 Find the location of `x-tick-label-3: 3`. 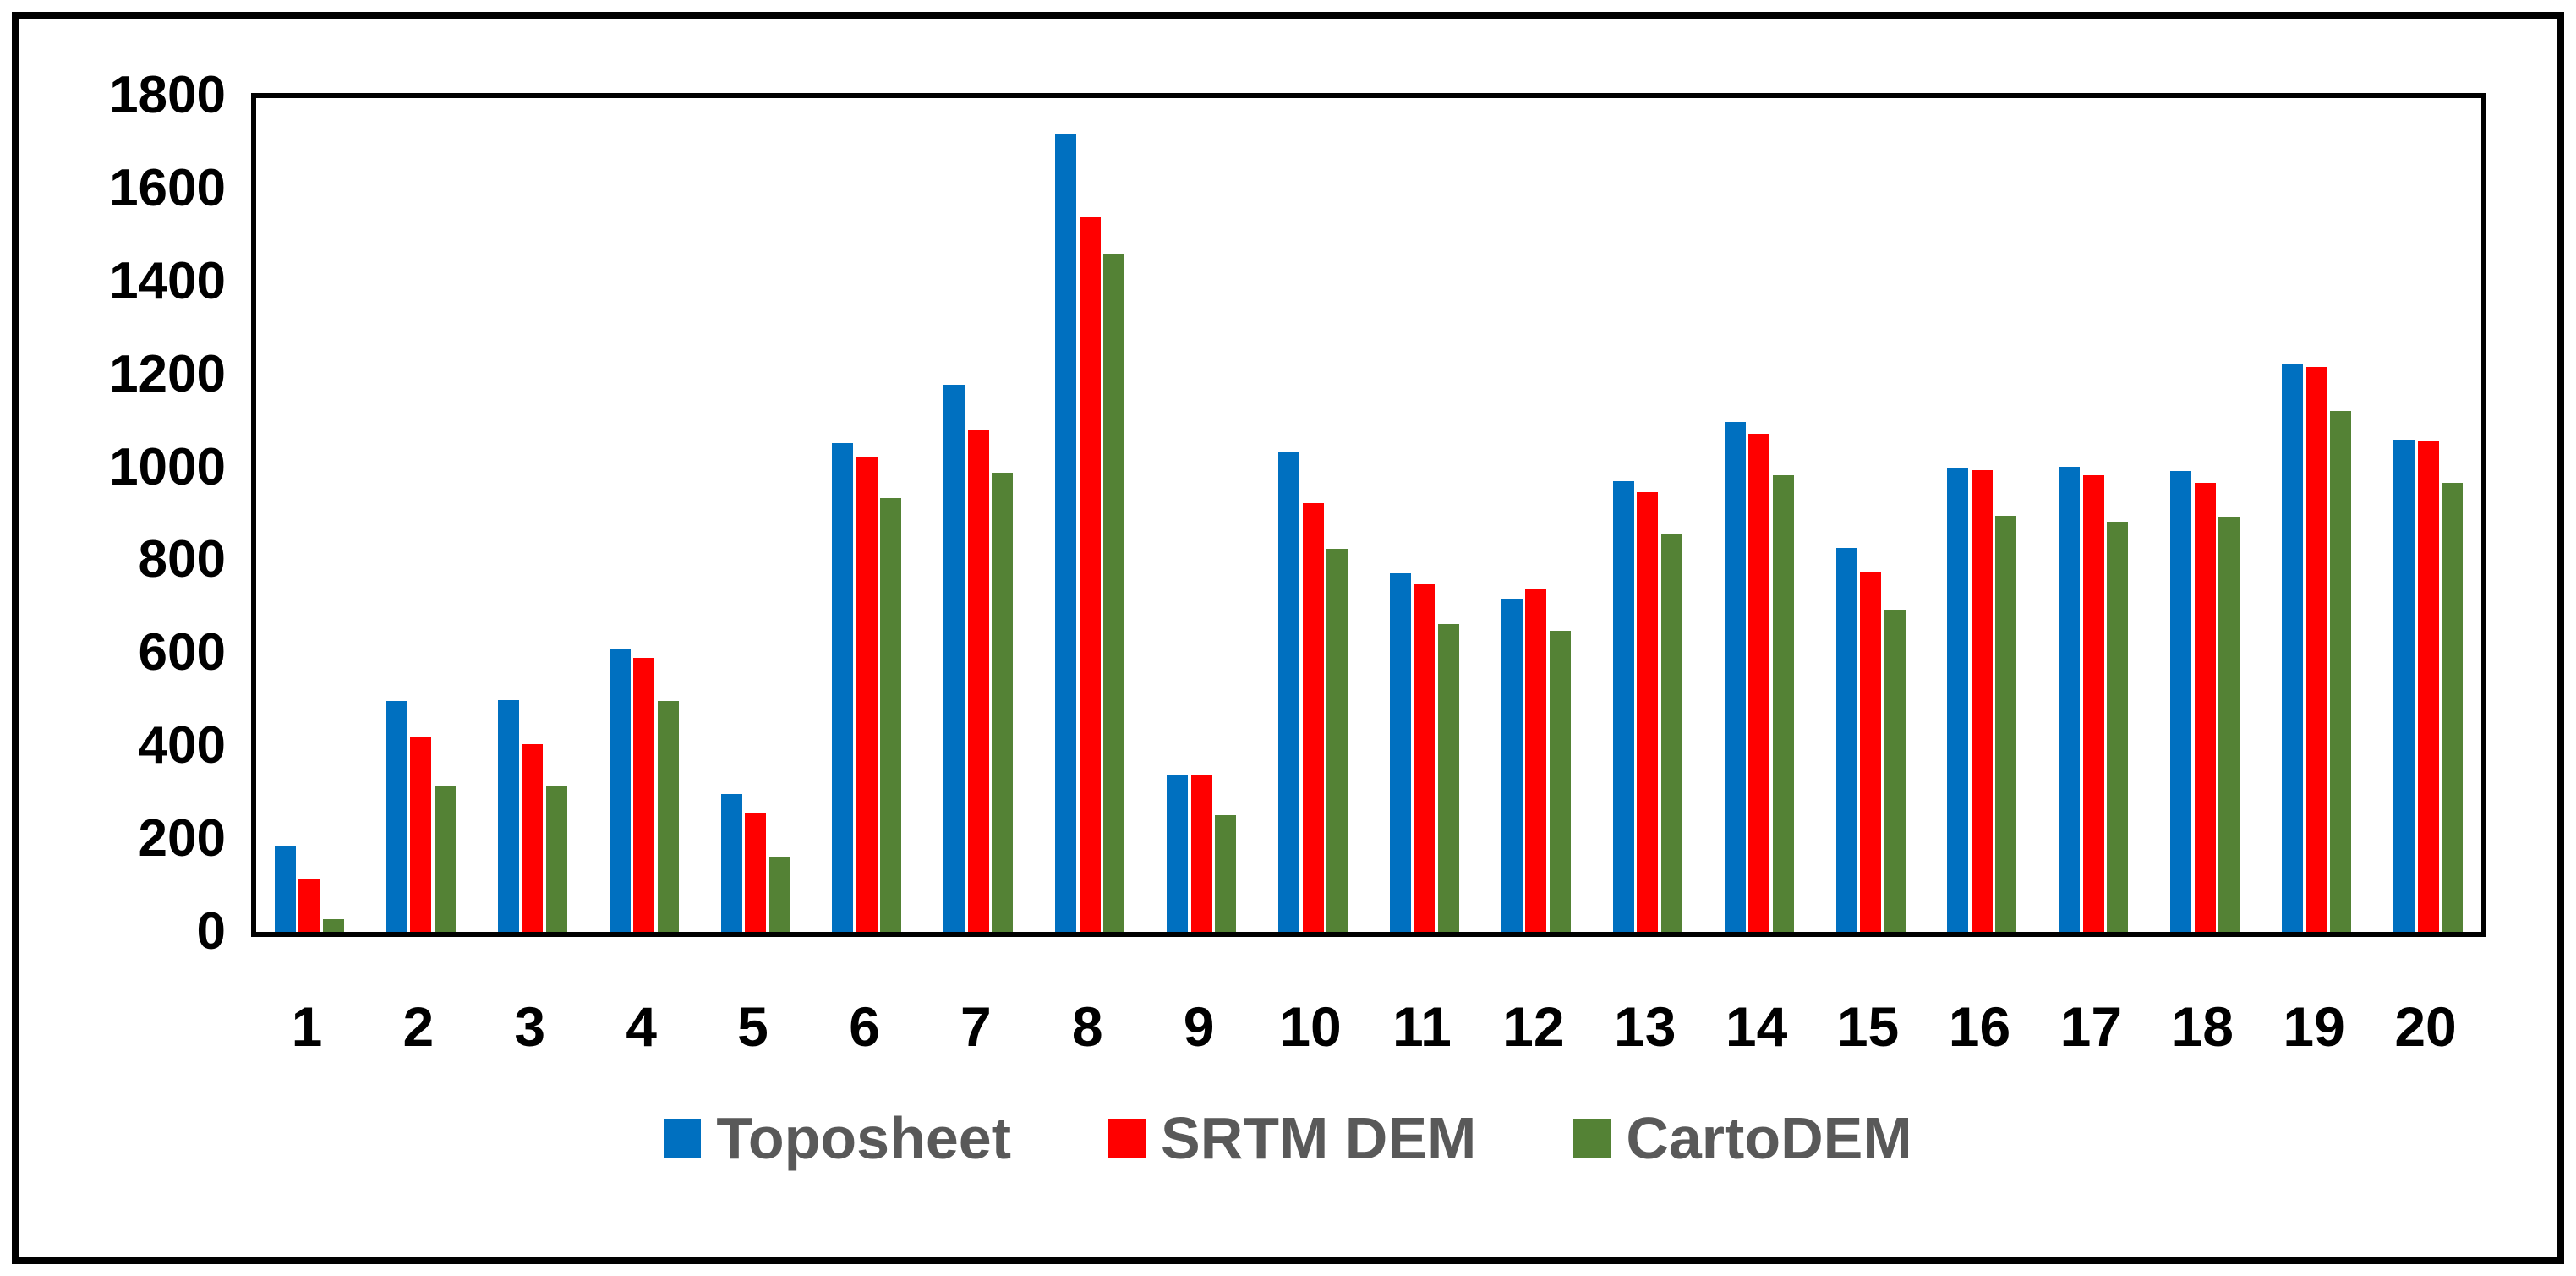

x-tick-label-3: 3 is located at coordinates (530, 1026).